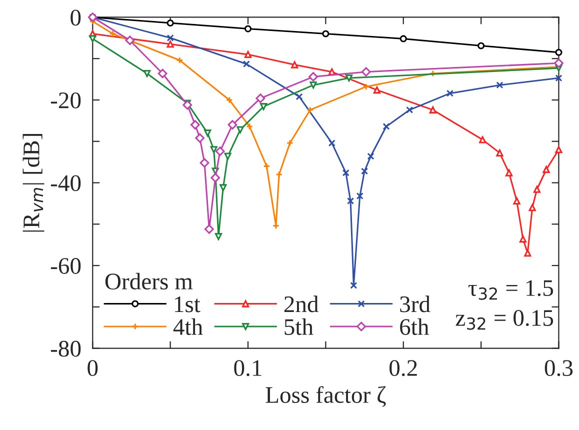 The image size is (579, 430). Describe the element at coordinates (65, 266) in the screenshot. I see `y-tick-label: -60` at that location.